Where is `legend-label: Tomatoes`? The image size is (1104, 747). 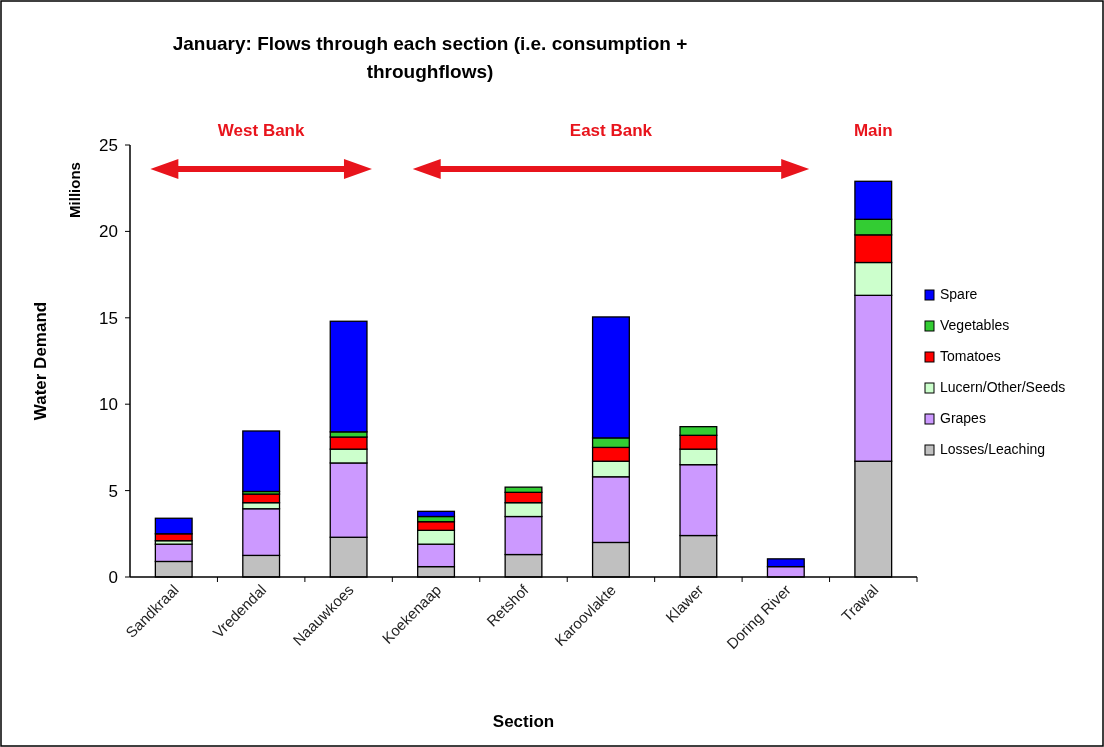 legend-label: Tomatoes is located at coordinates (970, 356).